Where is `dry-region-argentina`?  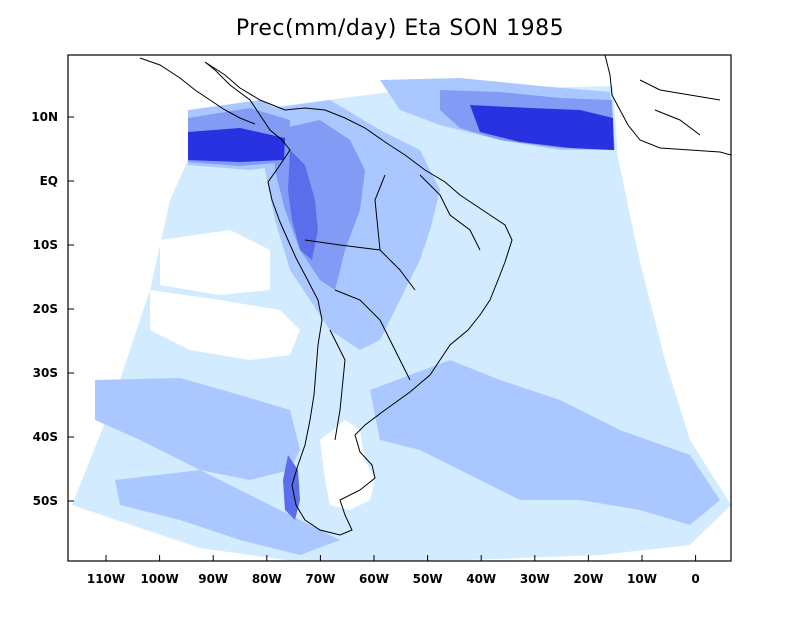 dry-region-argentina is located at coordinates (347, 465).